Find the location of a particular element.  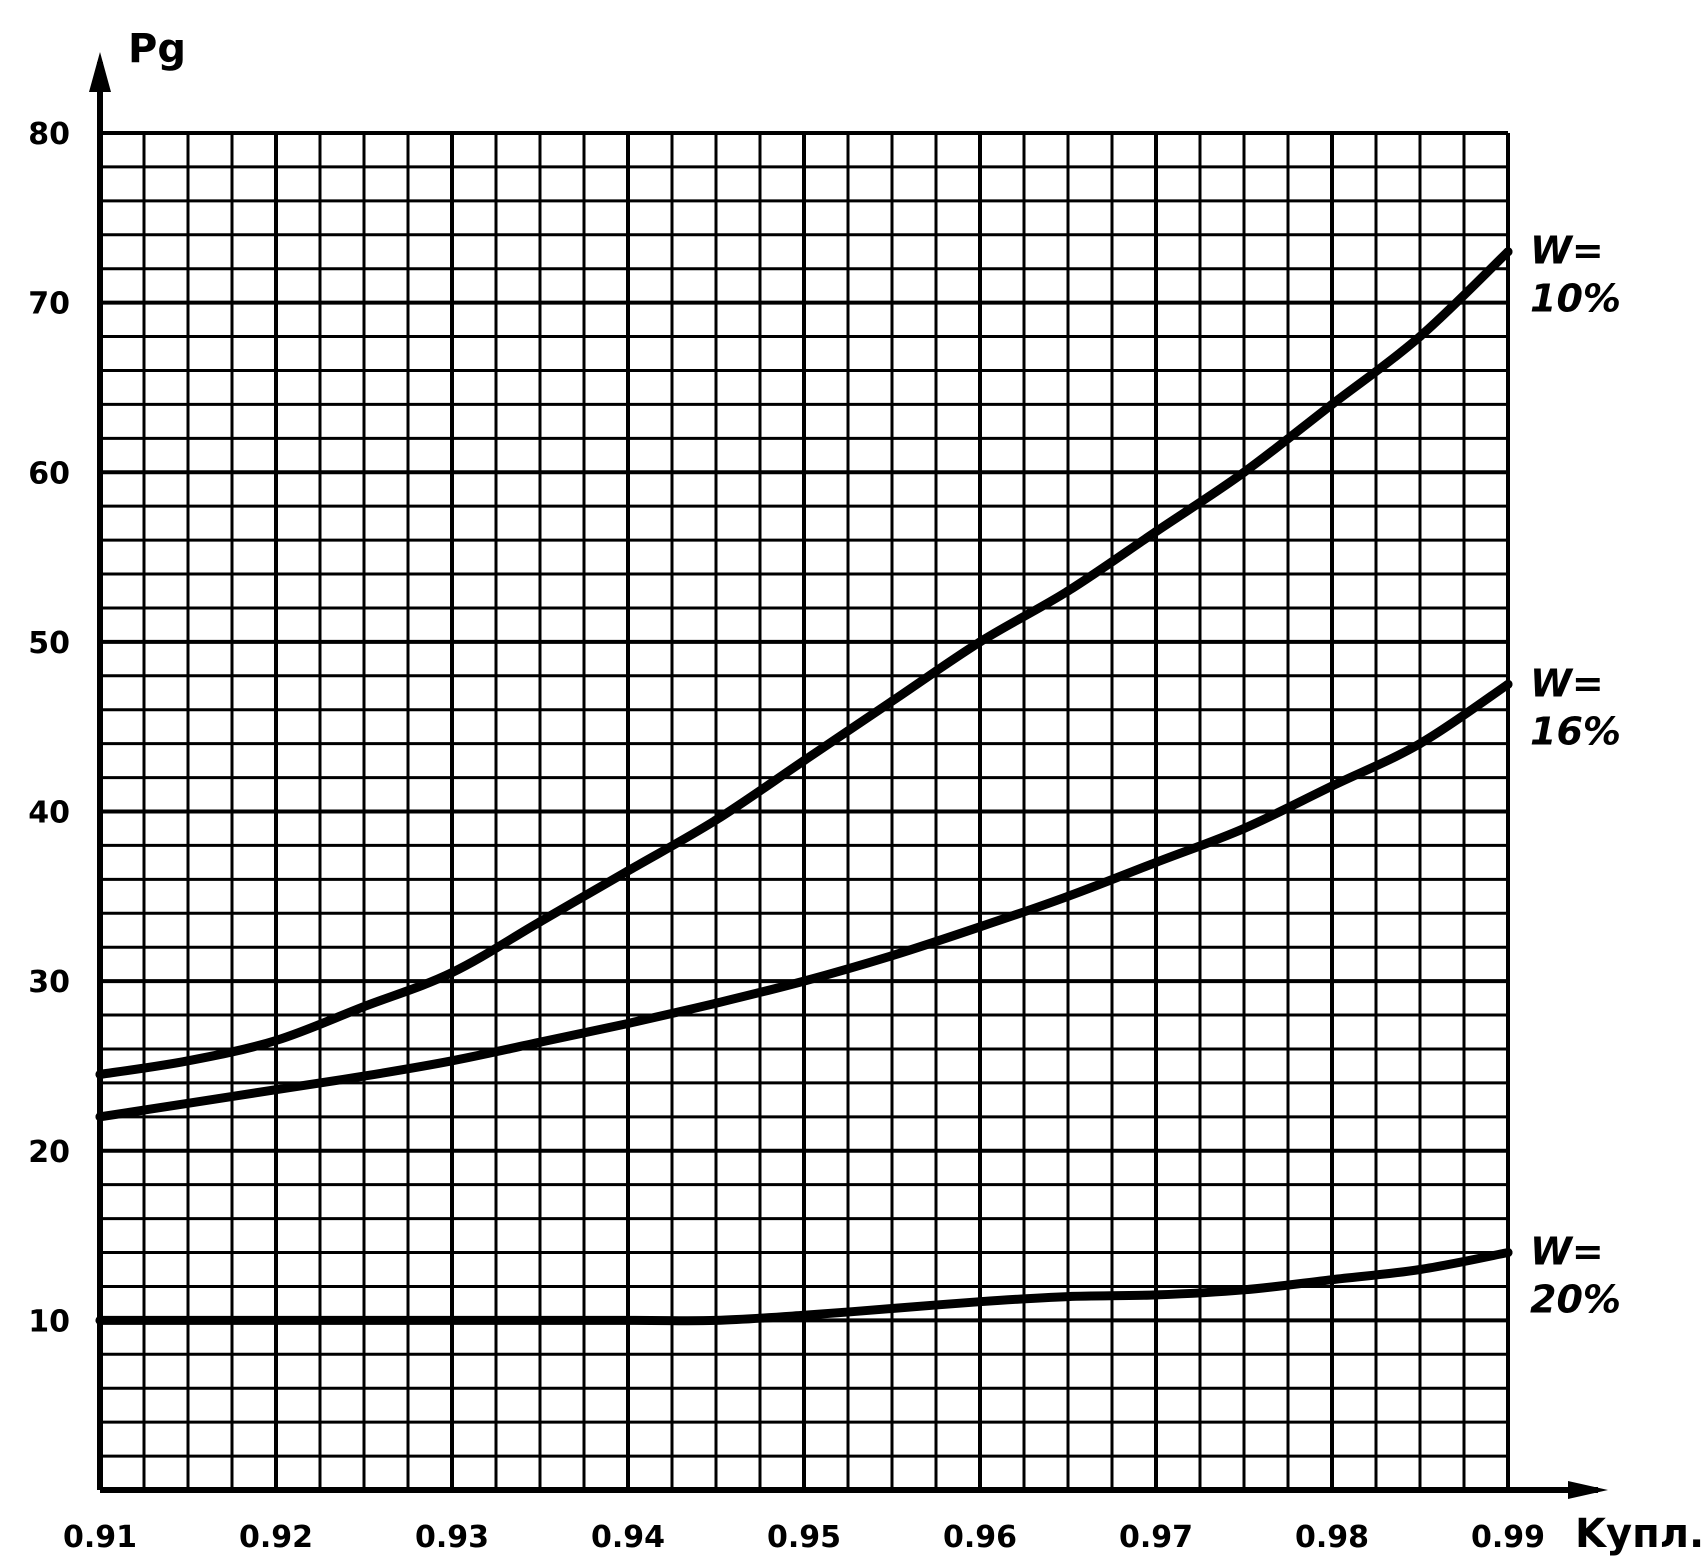

x-tick-label: 0.98 is located at coordinates (1332, 1537).